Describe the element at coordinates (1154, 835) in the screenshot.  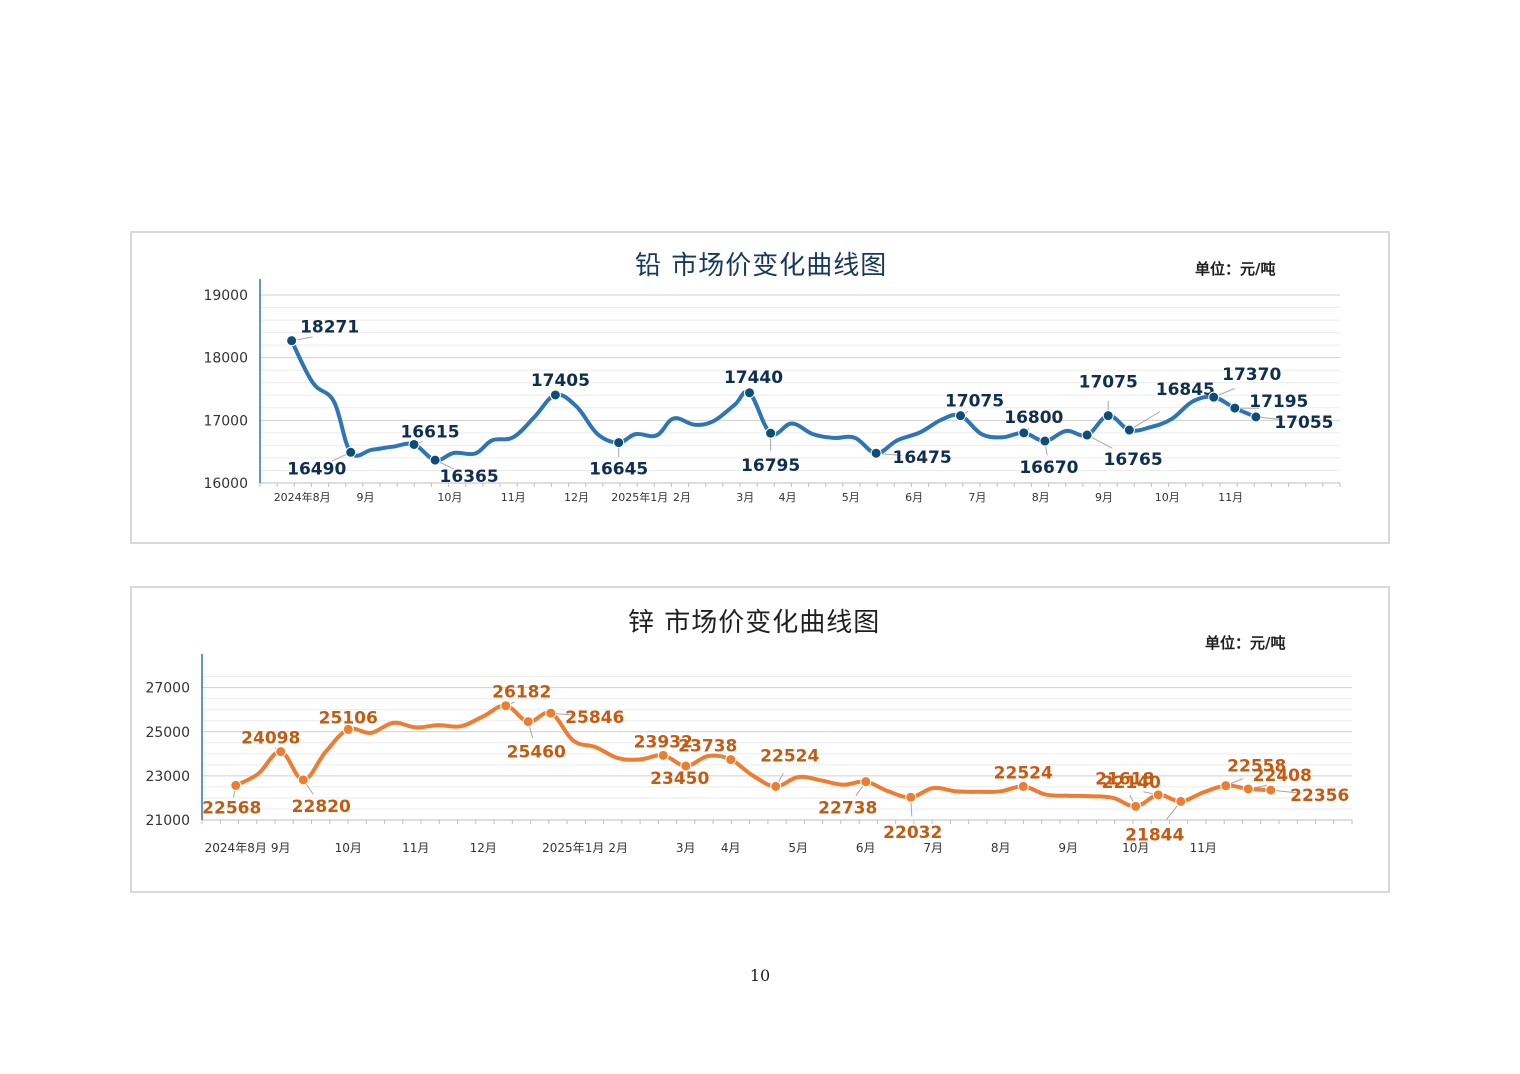
I see `data-label: 21844` at that location.